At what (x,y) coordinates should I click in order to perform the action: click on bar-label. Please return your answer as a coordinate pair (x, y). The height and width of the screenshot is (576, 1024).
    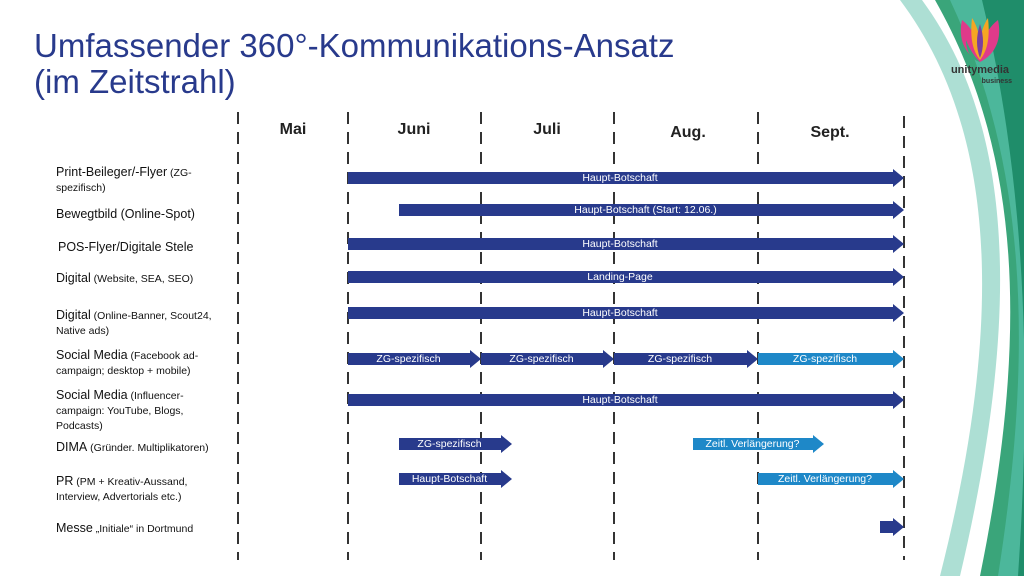
    Looking at the image, I should click on (886, 527).